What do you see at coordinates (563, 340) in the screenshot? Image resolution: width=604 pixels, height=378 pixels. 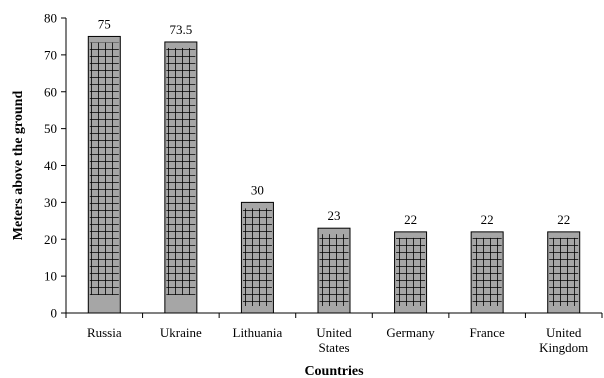 I see `x-tick-label: United Kingdom` at bounding box center [563, 340].